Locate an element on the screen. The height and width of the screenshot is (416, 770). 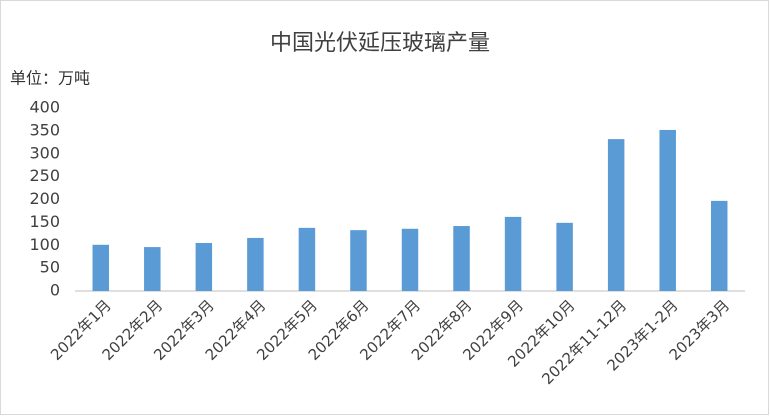
y-tick-label: 400 is located at coordinates (44, 107).